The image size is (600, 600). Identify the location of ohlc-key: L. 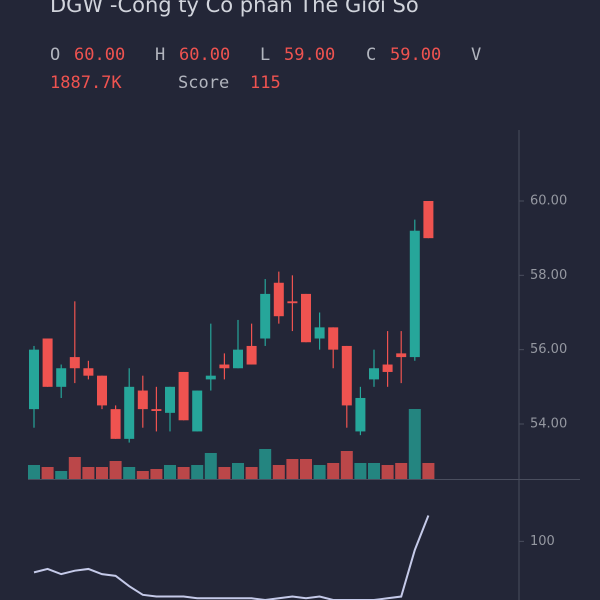
(265, 55).